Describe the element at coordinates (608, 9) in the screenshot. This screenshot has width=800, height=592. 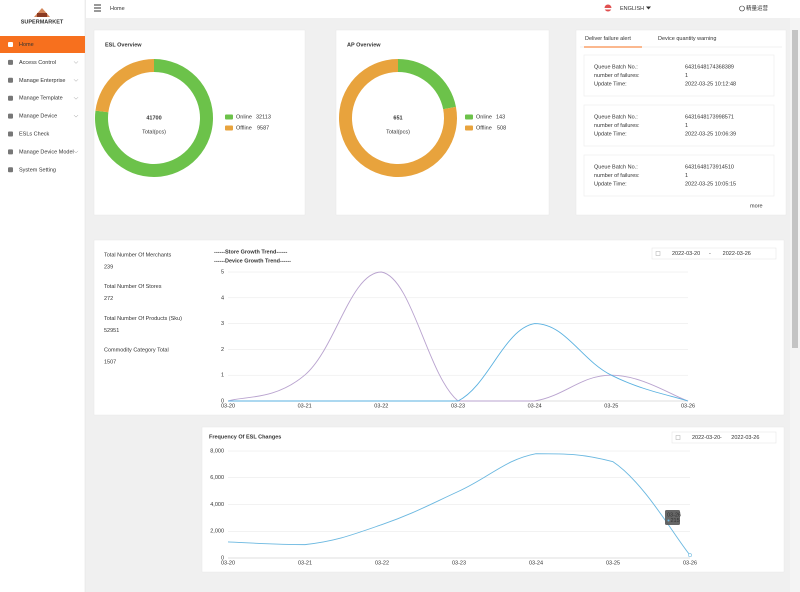
I see `language-flag-stripe` at that location.